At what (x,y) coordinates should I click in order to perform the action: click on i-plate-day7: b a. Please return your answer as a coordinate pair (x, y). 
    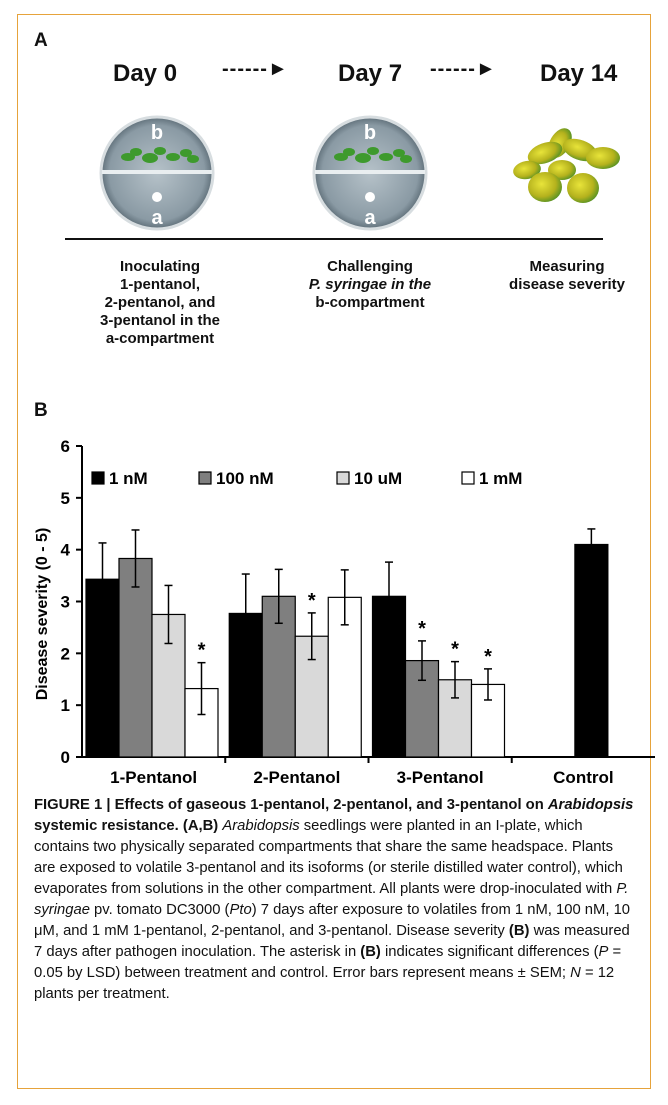
    Looking at the image, I should click on (370, 173).